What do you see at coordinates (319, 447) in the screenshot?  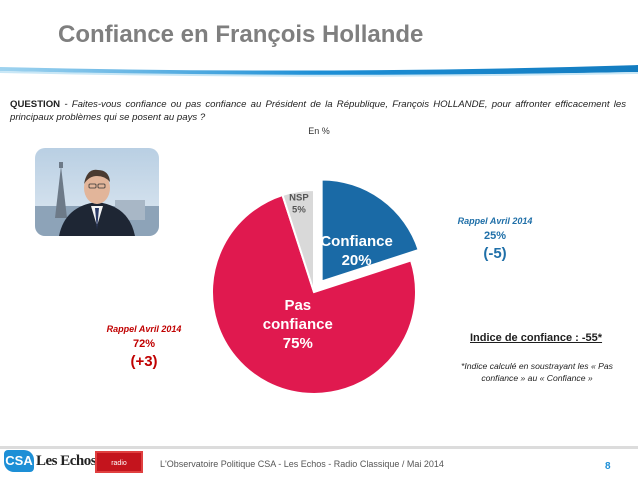 I see `footer-divider` at bounding box center [319, 447].